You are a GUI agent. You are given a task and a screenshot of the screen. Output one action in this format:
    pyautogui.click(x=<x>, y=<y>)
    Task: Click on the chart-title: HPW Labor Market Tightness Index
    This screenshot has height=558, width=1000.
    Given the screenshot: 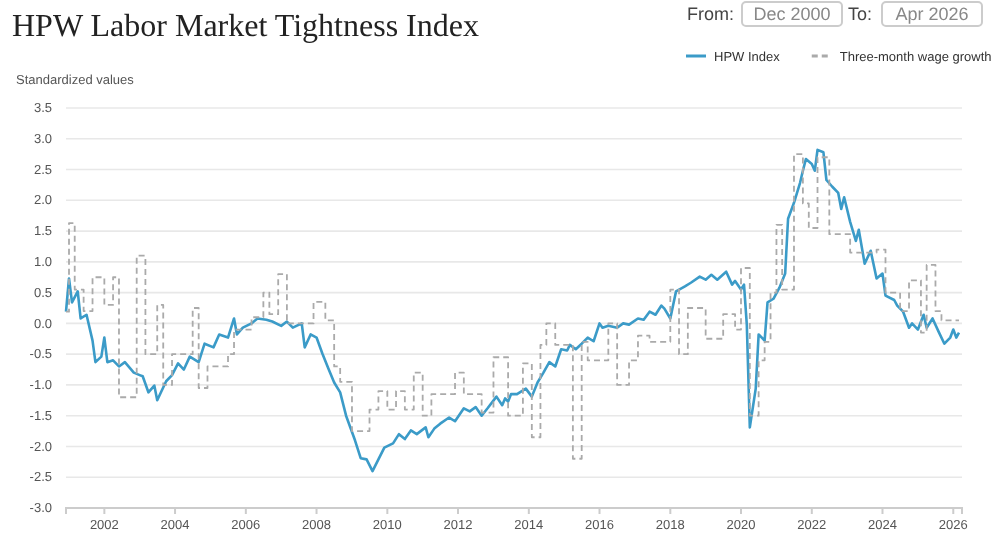 What is the action you would take?
    pyautogui.click(x=245, y=27)
    